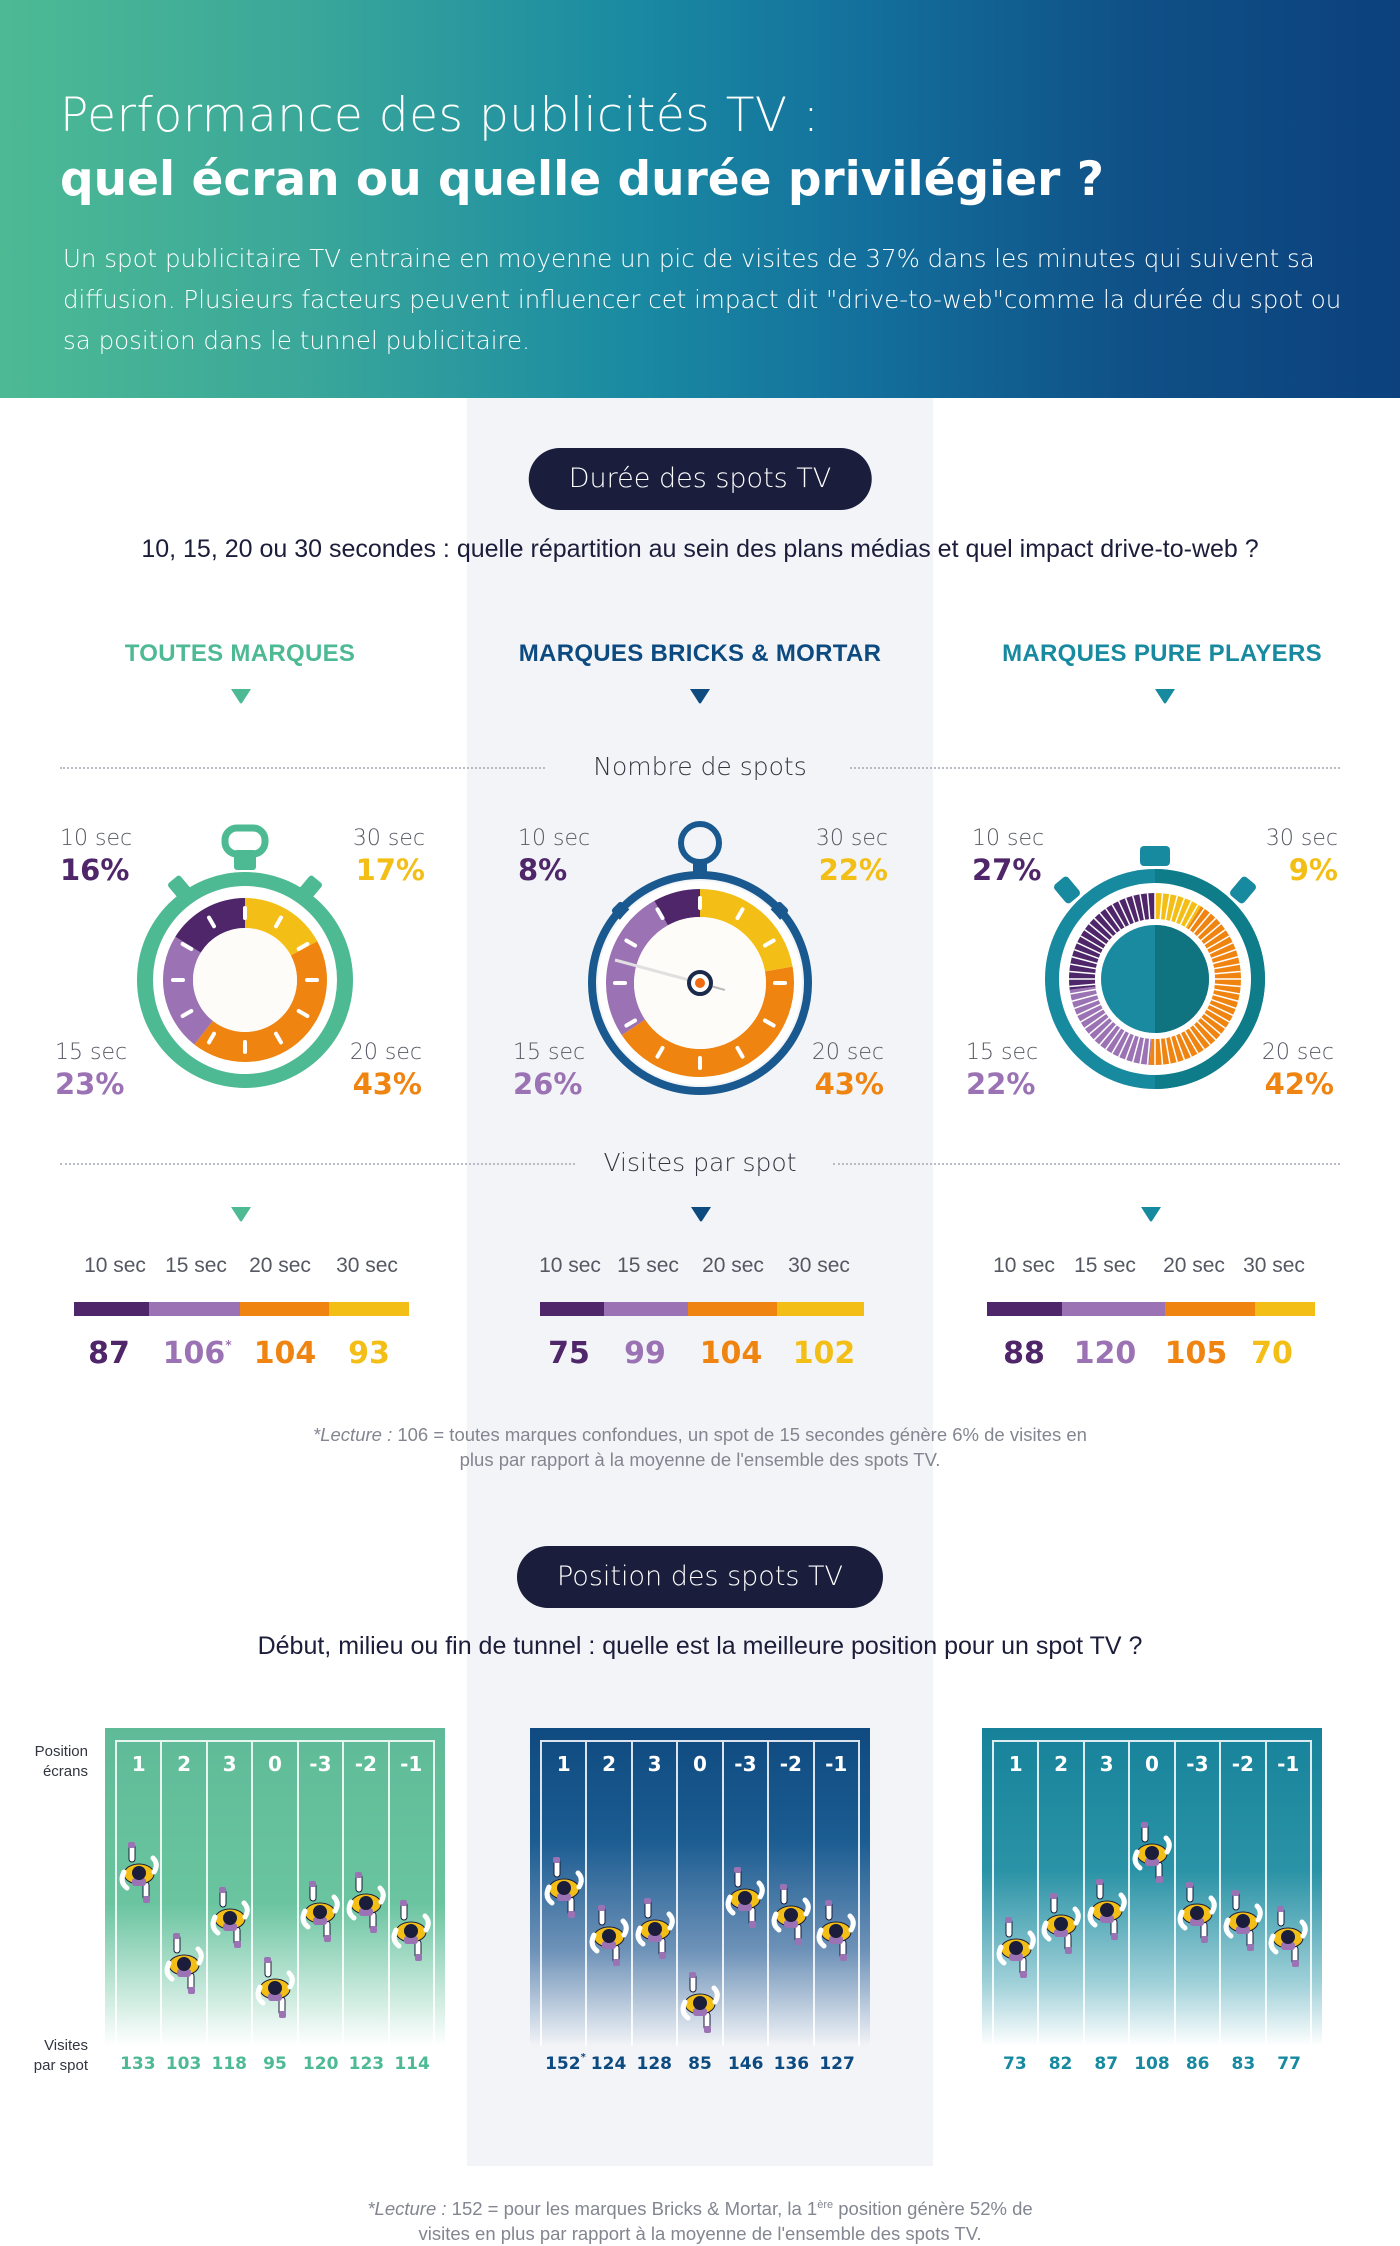  I want to click on position-visit-value: 82, so click(1060, 2064).